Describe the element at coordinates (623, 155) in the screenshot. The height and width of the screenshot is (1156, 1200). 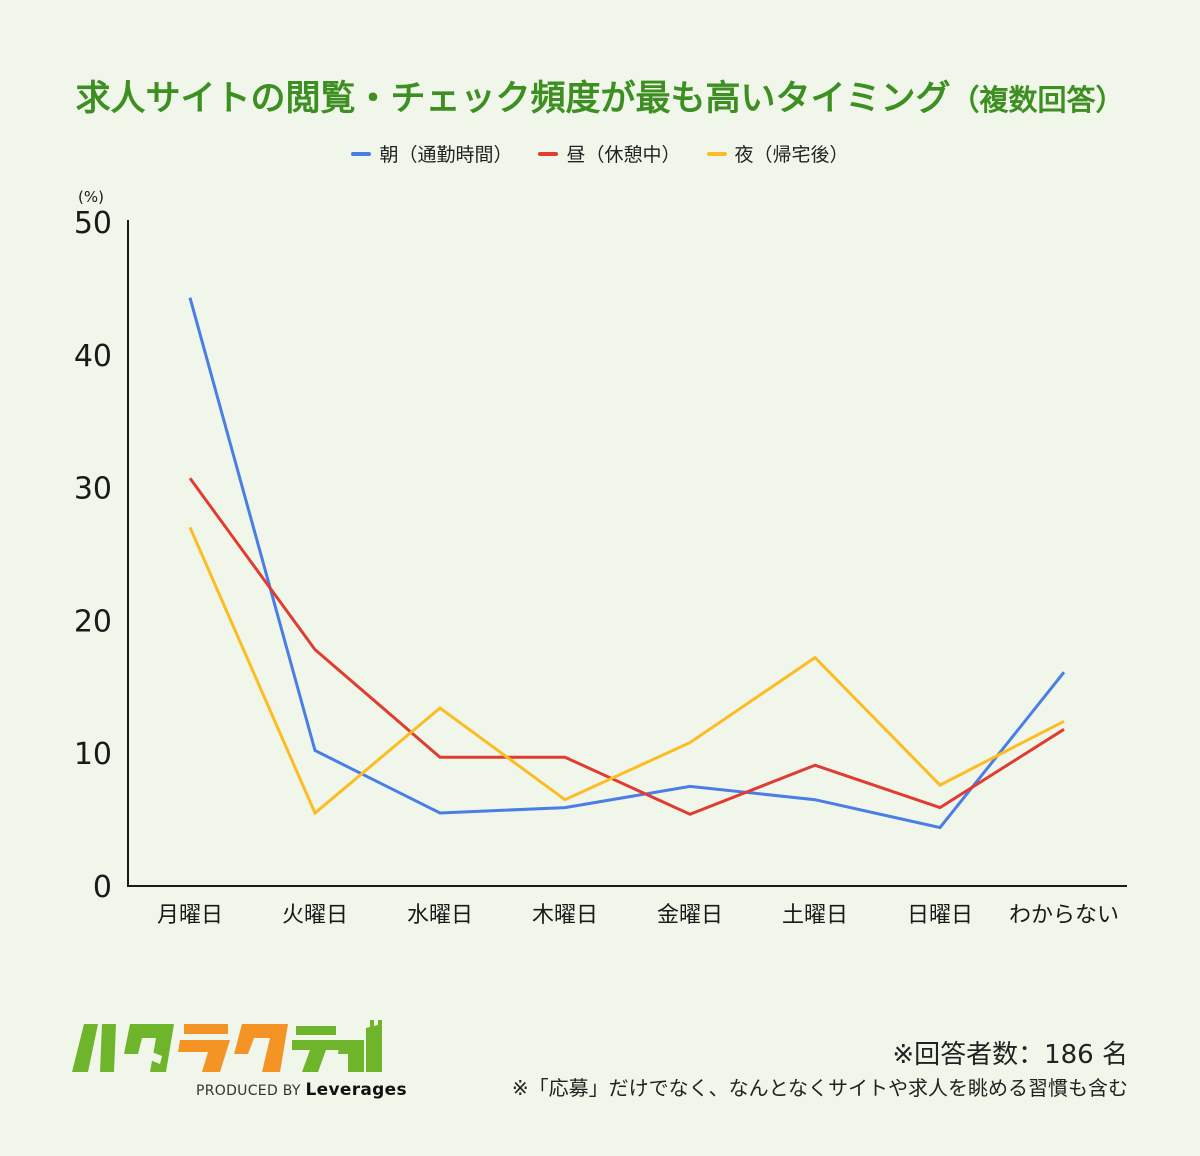
I see `legend-label: 昼（休憩中）` at that location.